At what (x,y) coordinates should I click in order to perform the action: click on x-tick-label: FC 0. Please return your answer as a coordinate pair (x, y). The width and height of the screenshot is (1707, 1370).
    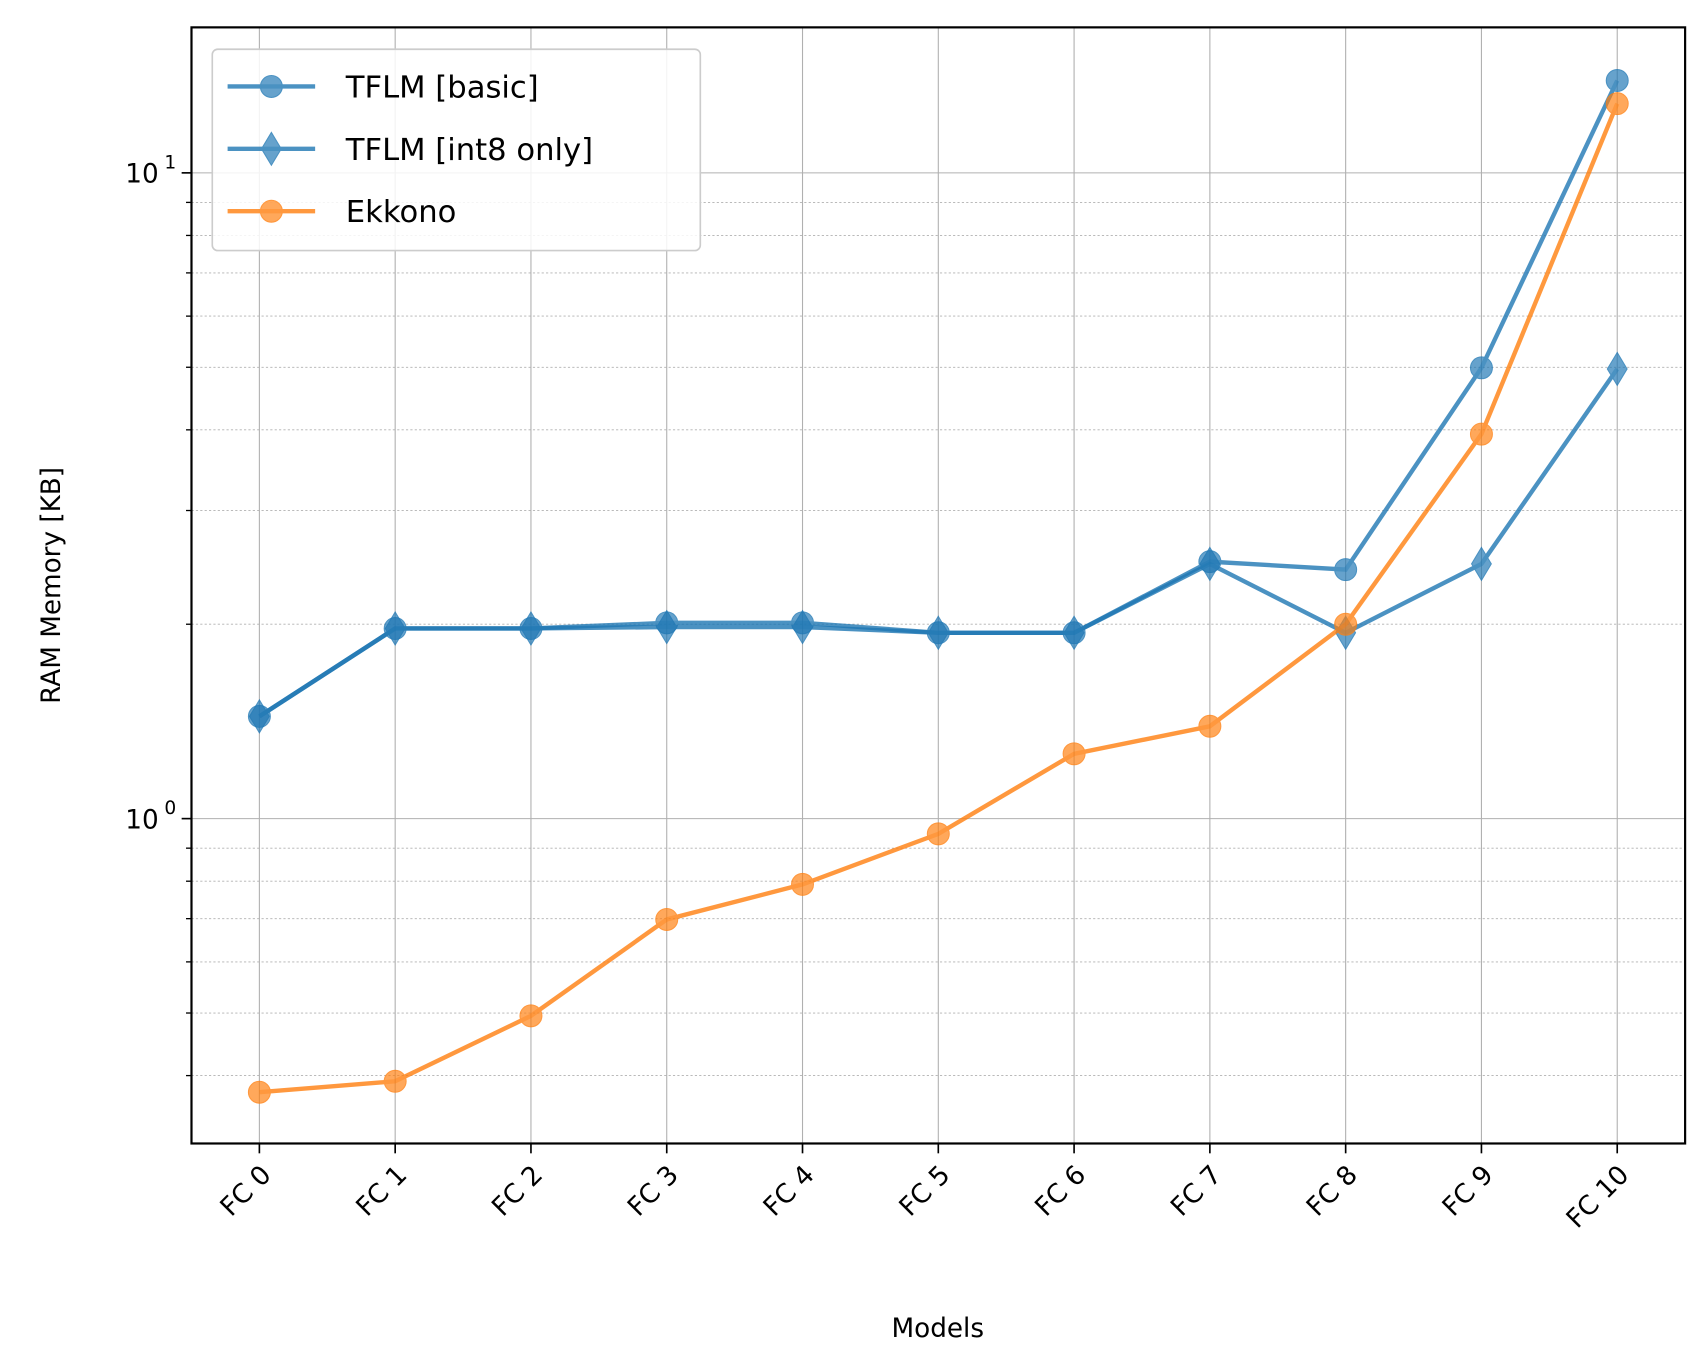
    Looking at the image, I should click on (246, 1191).